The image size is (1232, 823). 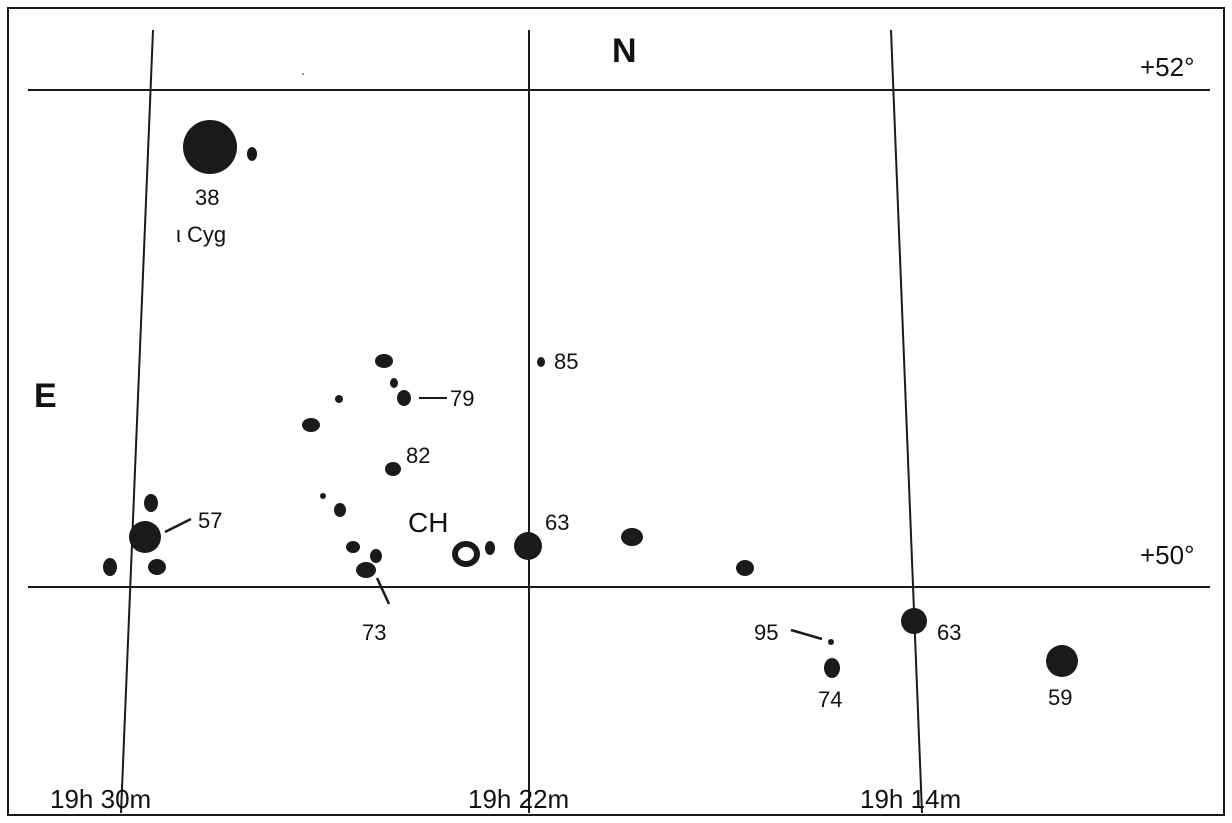 I want to click on ra-label-19h30m: 19h 30m, so click(x=100, y=799).